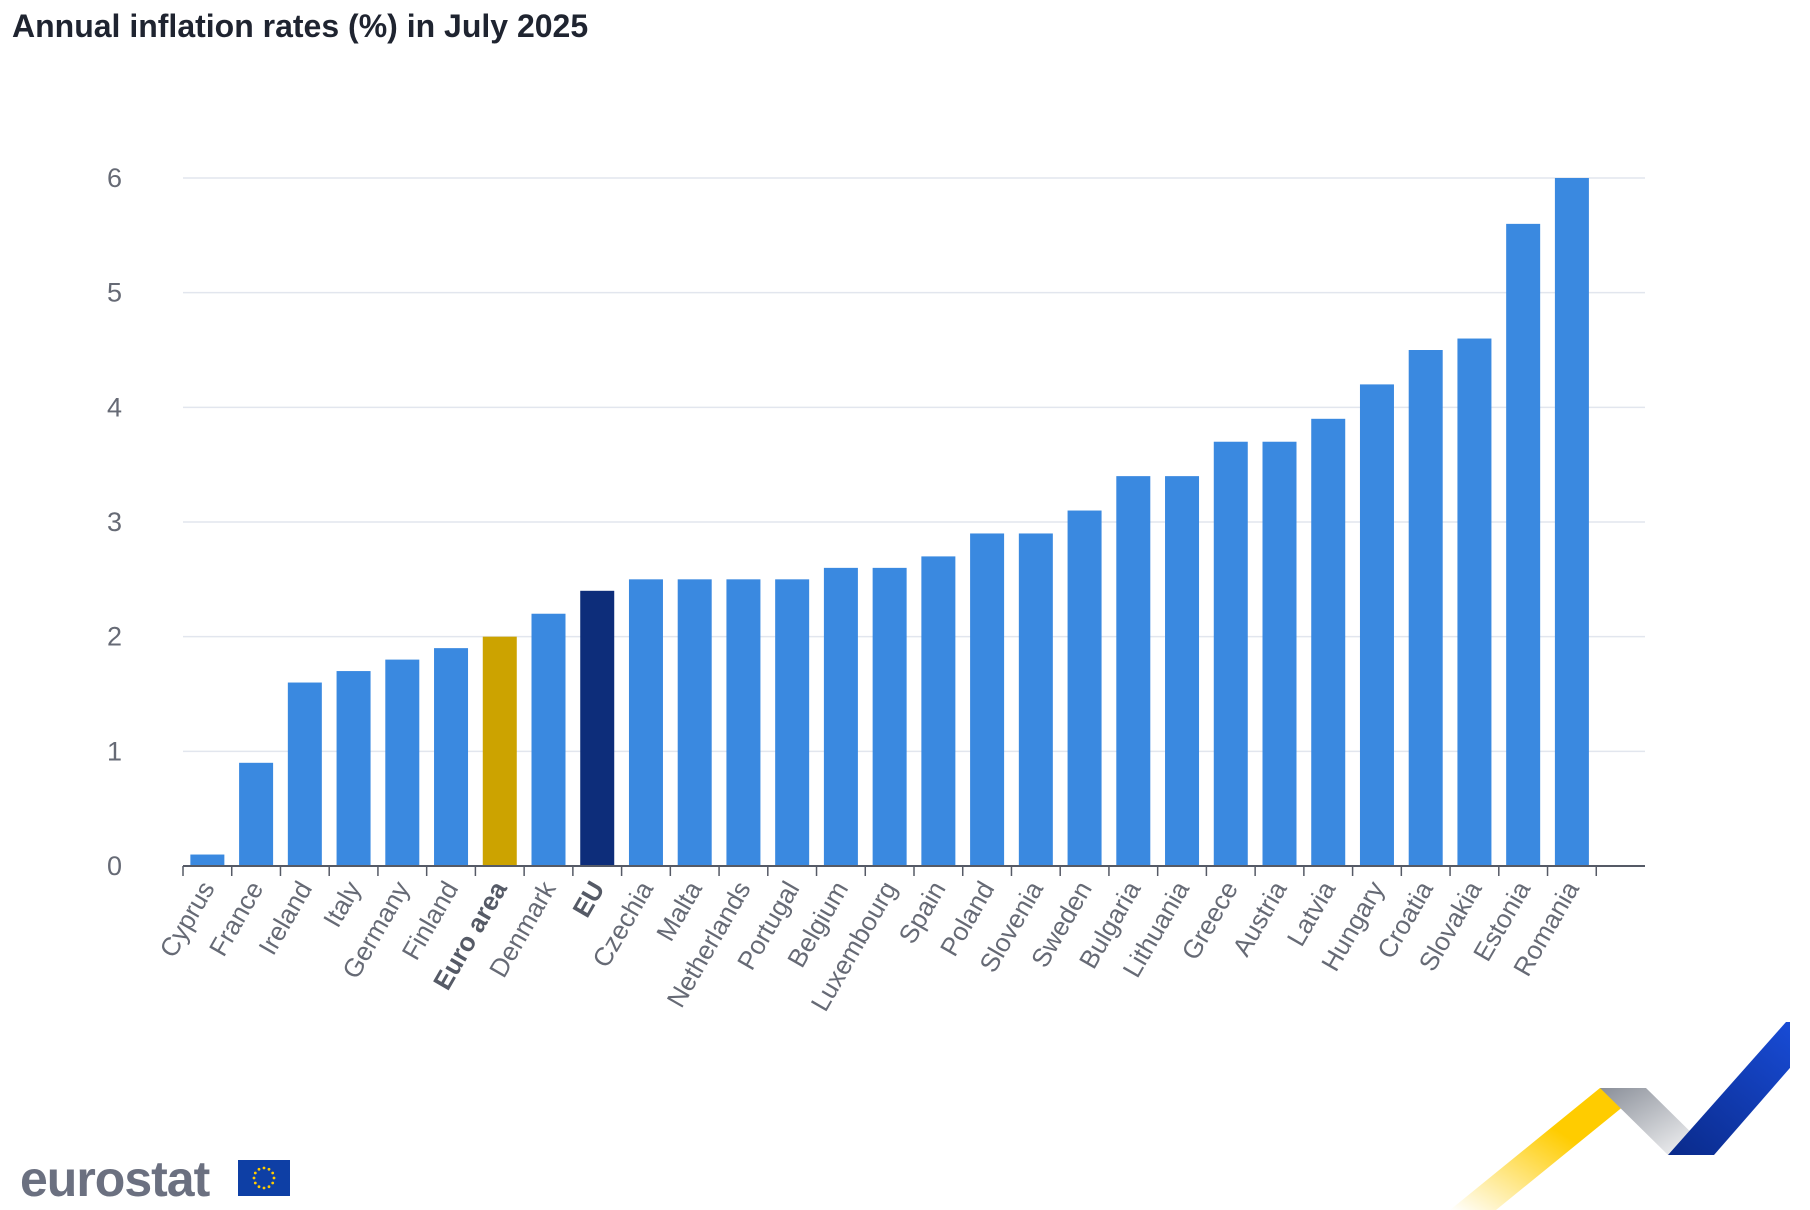 This screenshot has height=1210, width=1810. What do you see at coordinates (342, 904) in the screenshot?
I see `x-tick-label: Italy` at bounding box center [342, 904].